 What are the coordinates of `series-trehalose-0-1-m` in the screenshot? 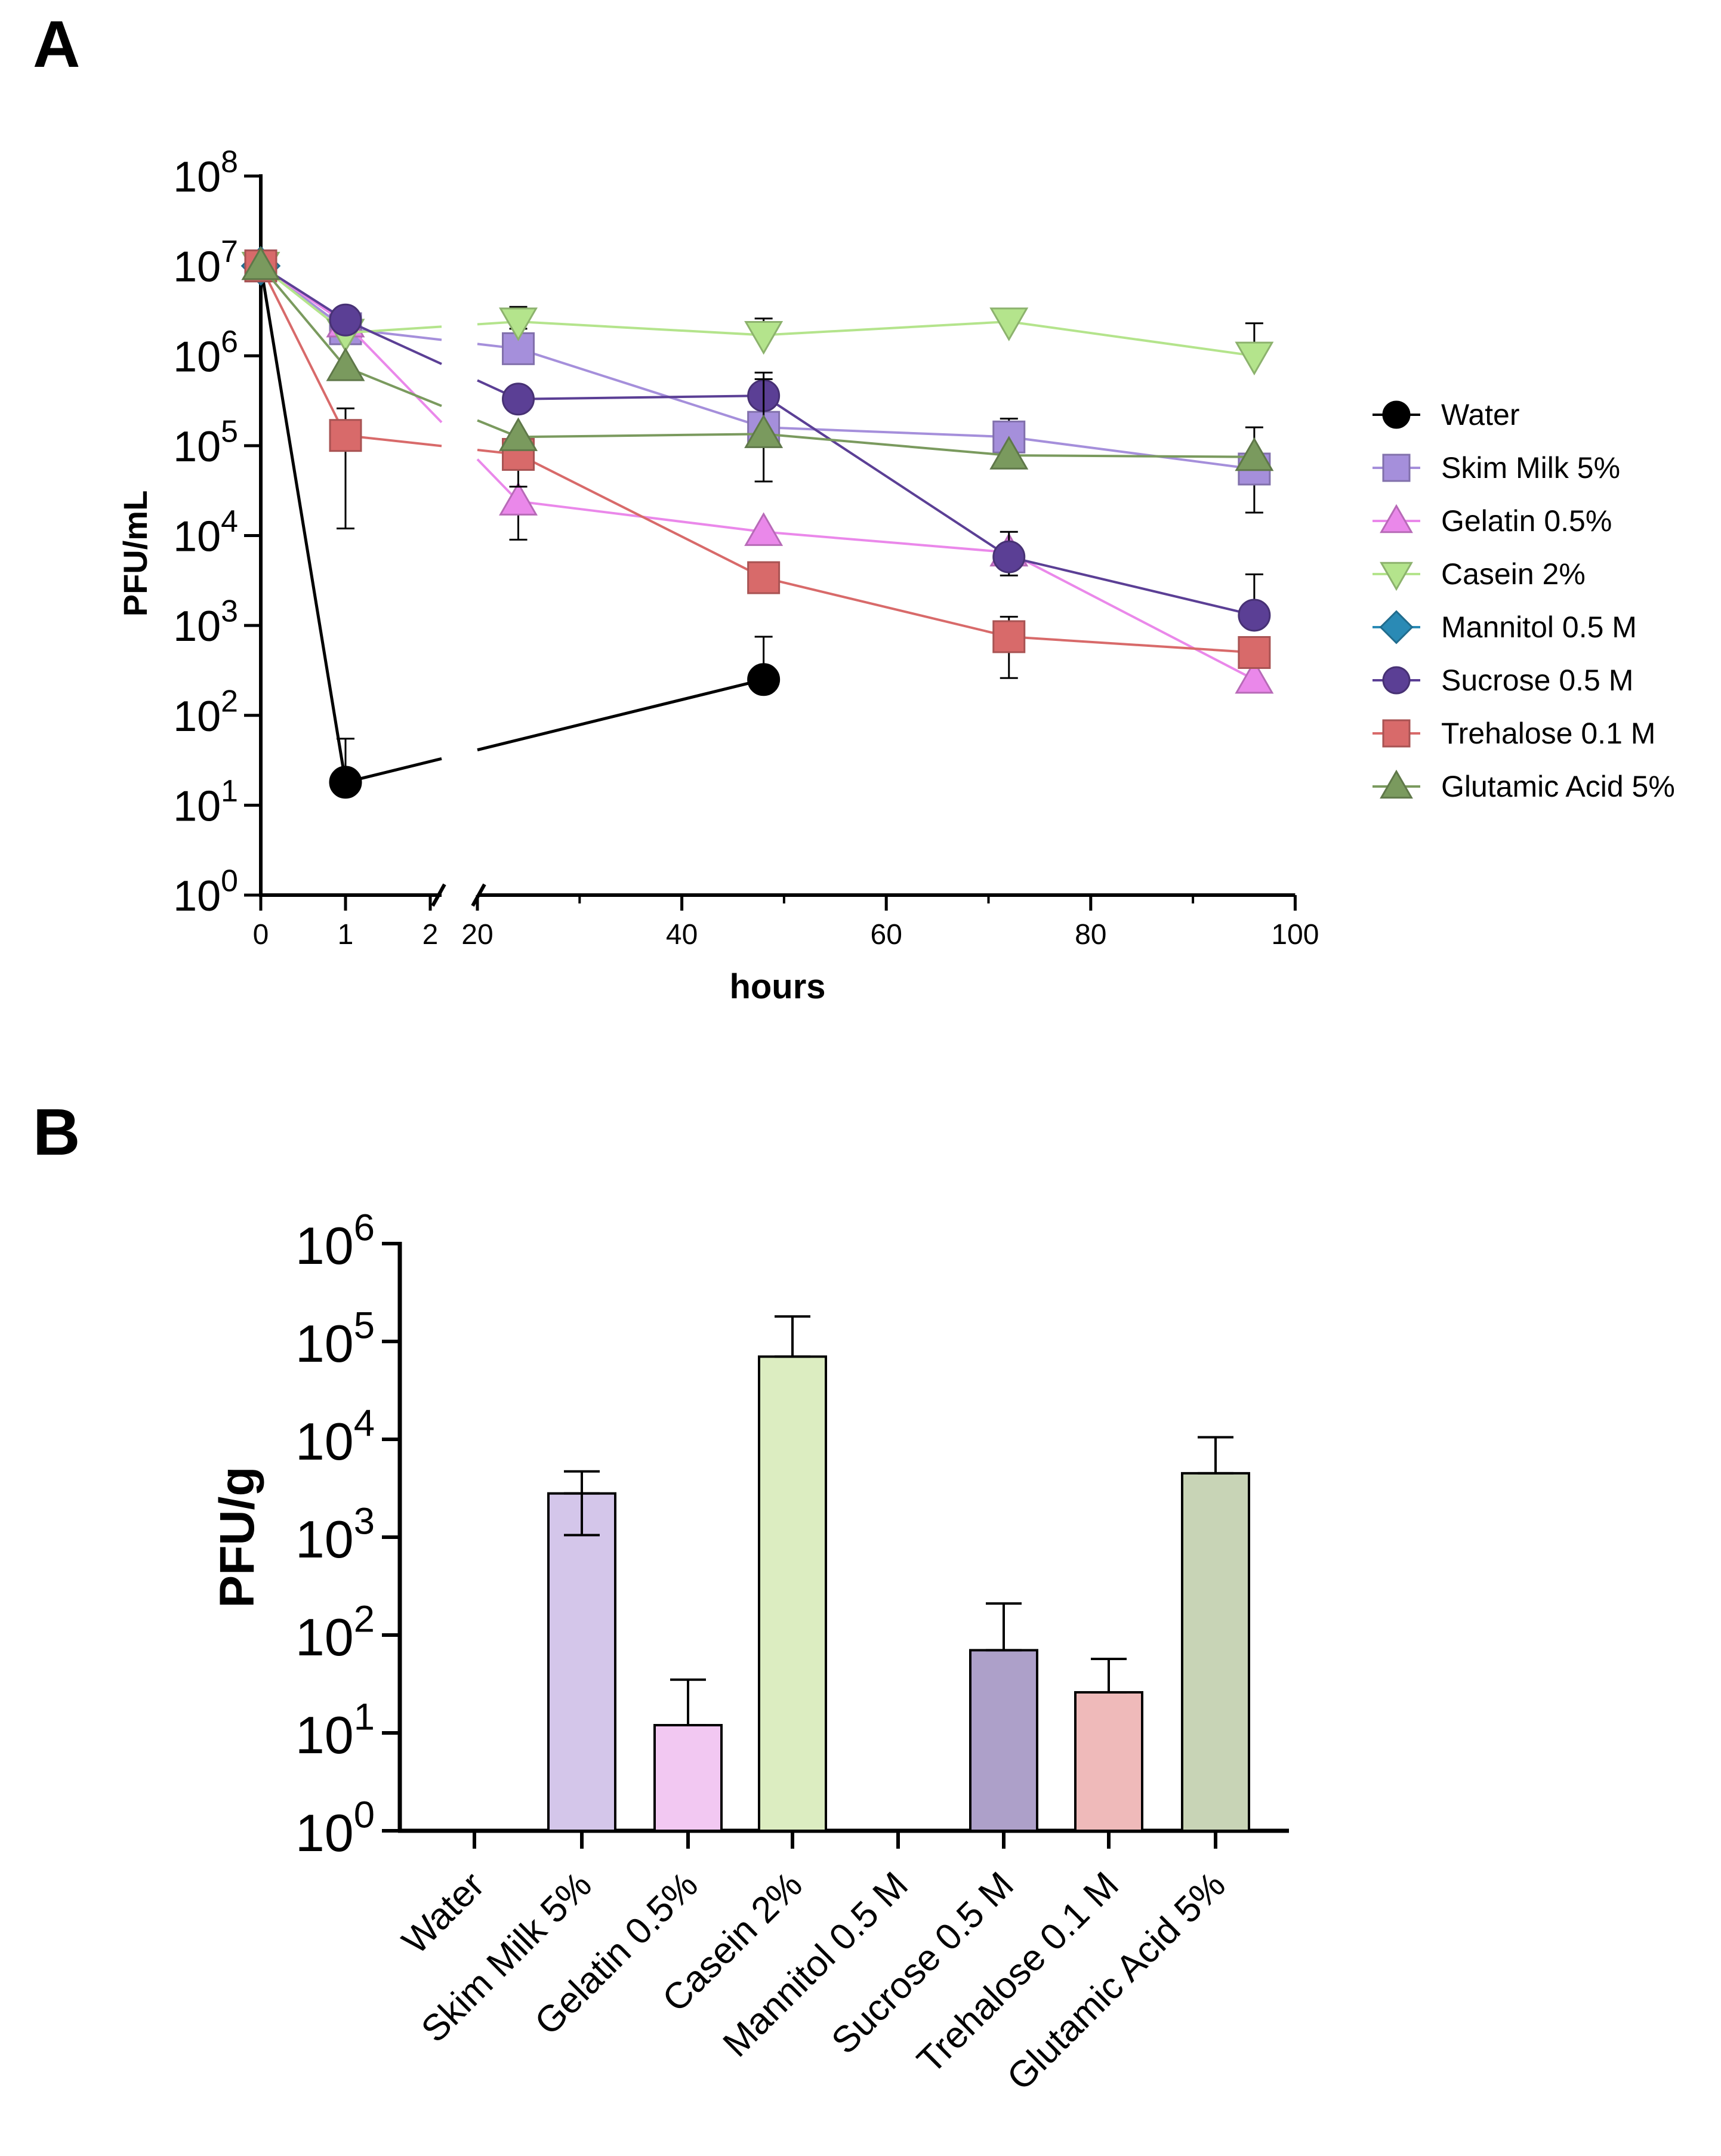 It's located at (757, 464).